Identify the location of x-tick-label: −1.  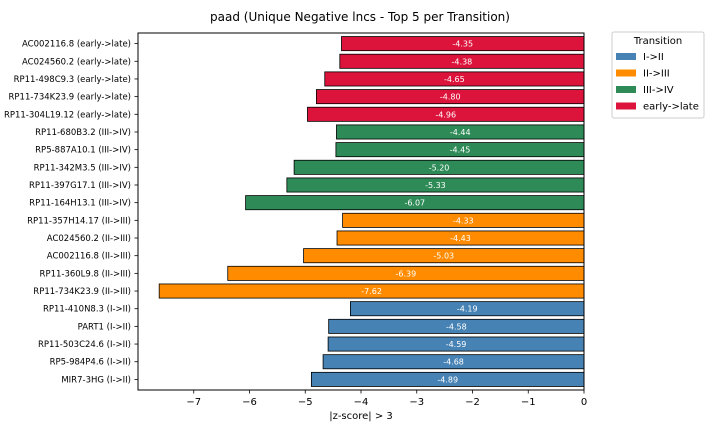
(528, 402).